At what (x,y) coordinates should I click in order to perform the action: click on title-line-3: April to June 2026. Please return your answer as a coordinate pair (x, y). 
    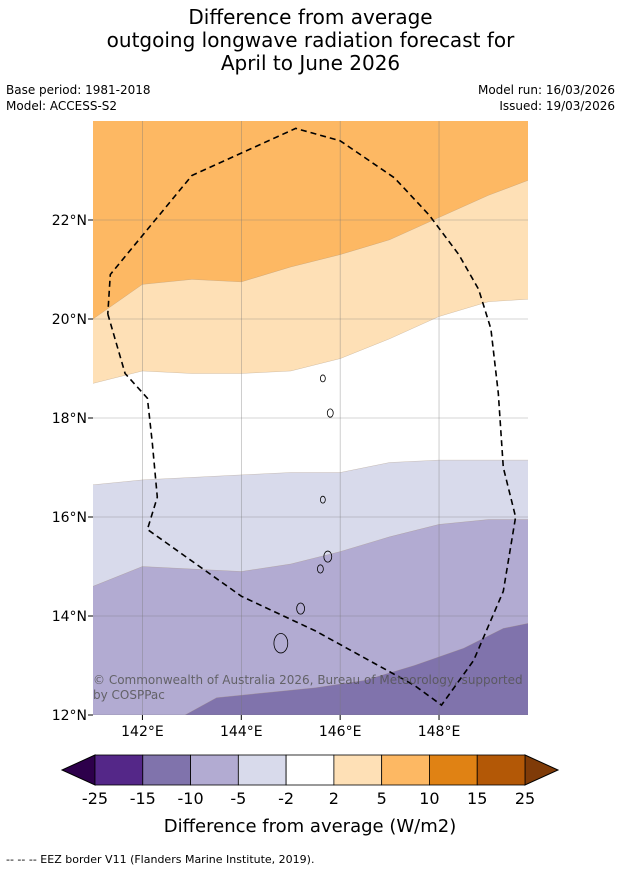
    Looking at the image, I should click on (310, 63).